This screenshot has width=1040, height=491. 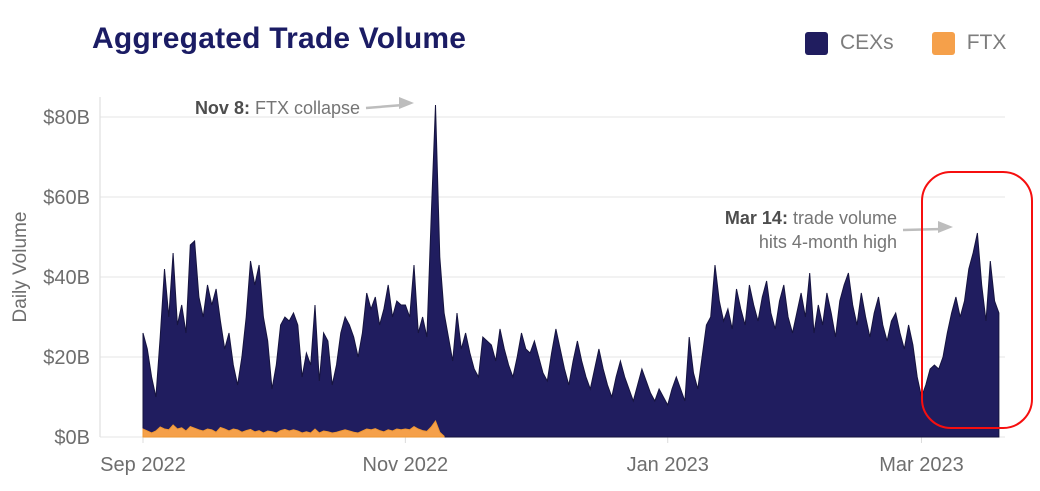 I want to click on x-tick-label: Mar 2023, so click(x=921, y=465).